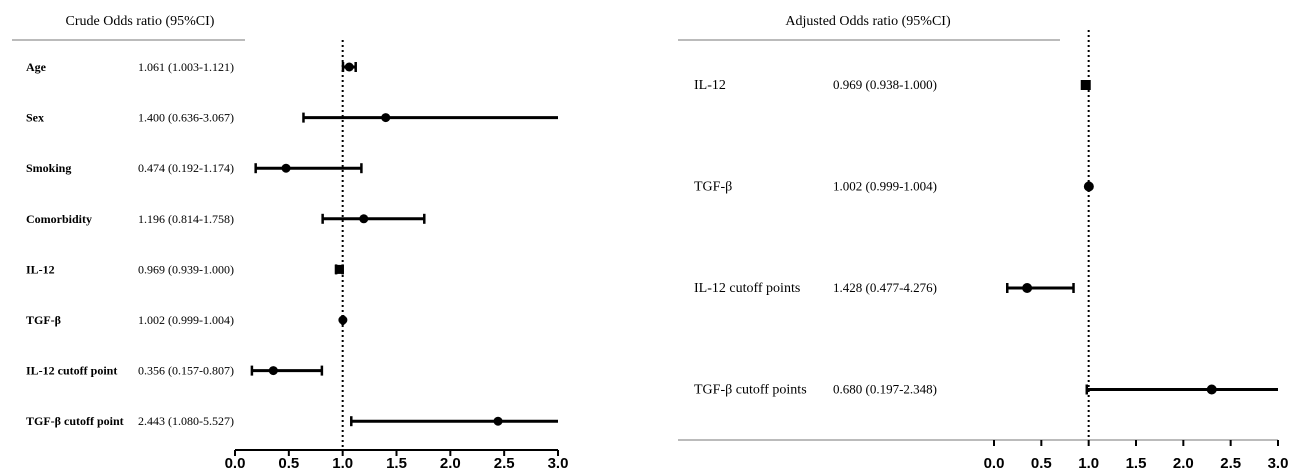  I want to click on row-label: Age, so click(36, 67).